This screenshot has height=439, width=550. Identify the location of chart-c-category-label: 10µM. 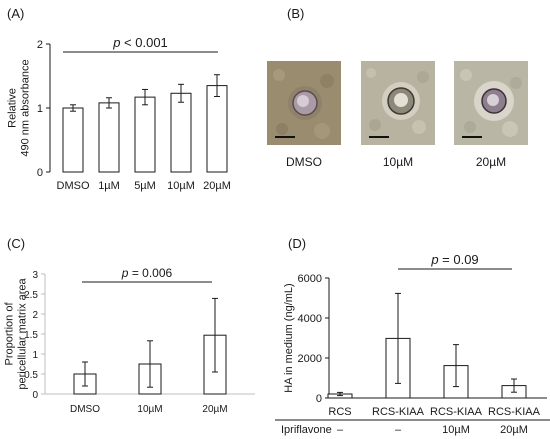
(149, 409).